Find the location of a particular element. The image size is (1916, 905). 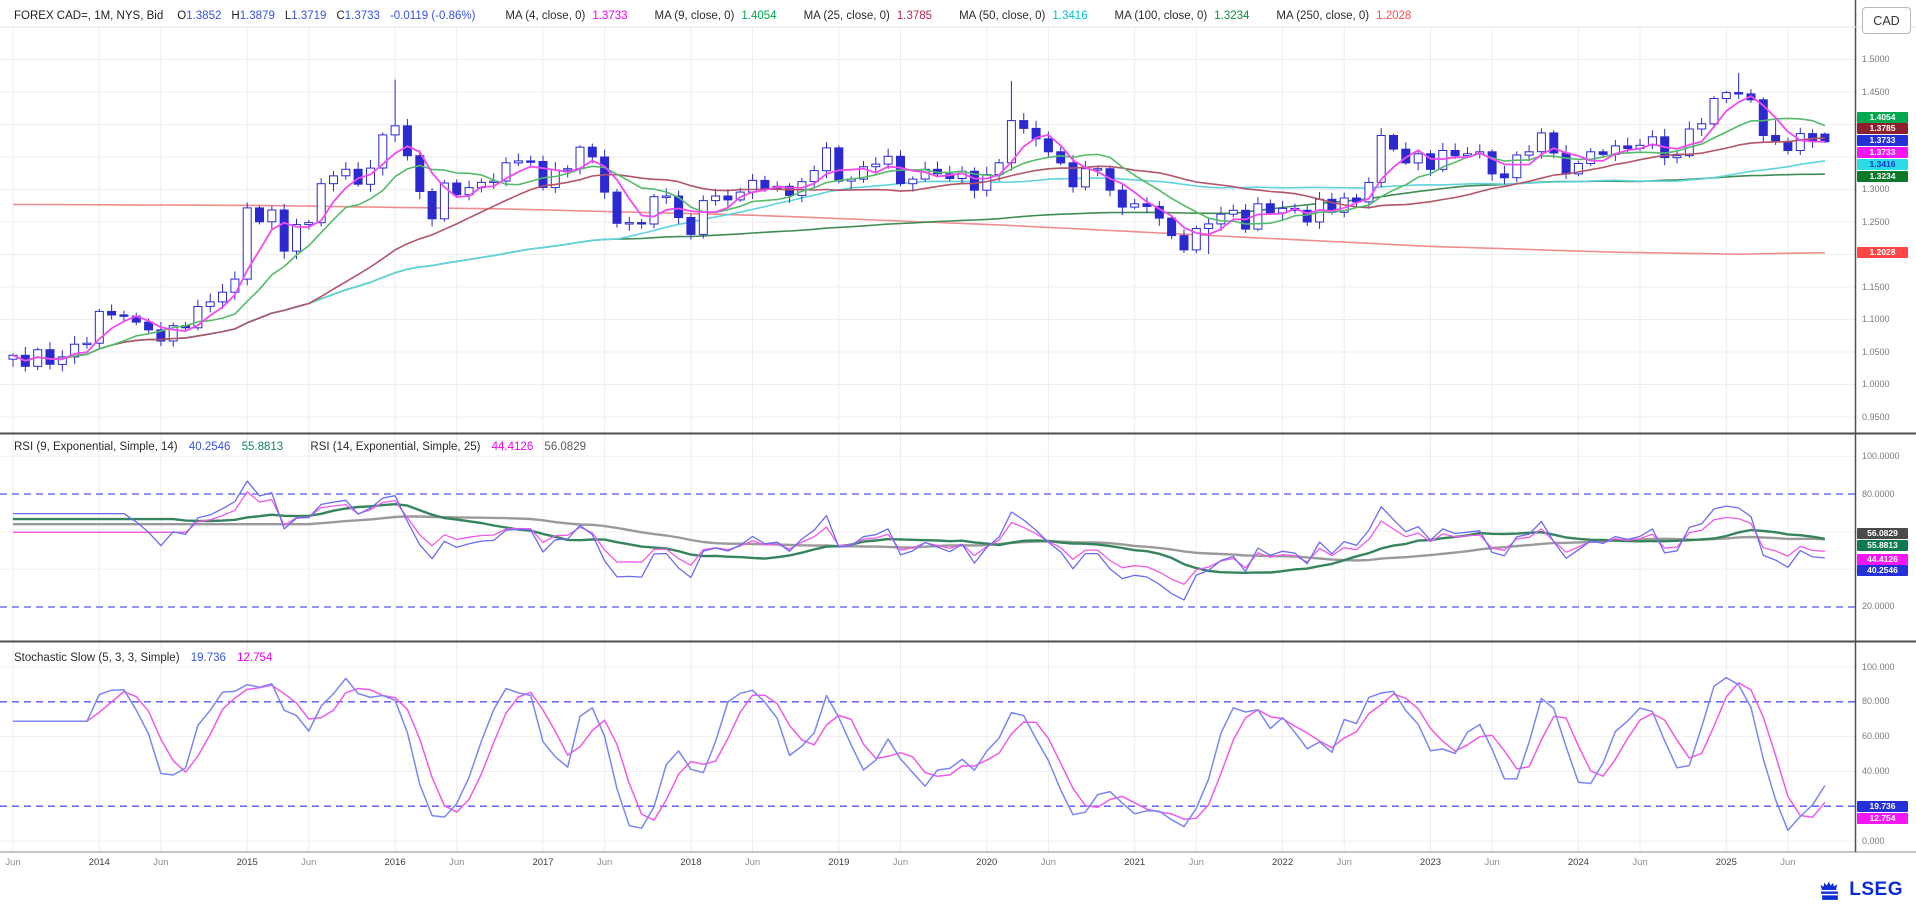

ma-legend-item-4: MA (4, close, 0) 1.3733 is located at coordinates (566, 16).